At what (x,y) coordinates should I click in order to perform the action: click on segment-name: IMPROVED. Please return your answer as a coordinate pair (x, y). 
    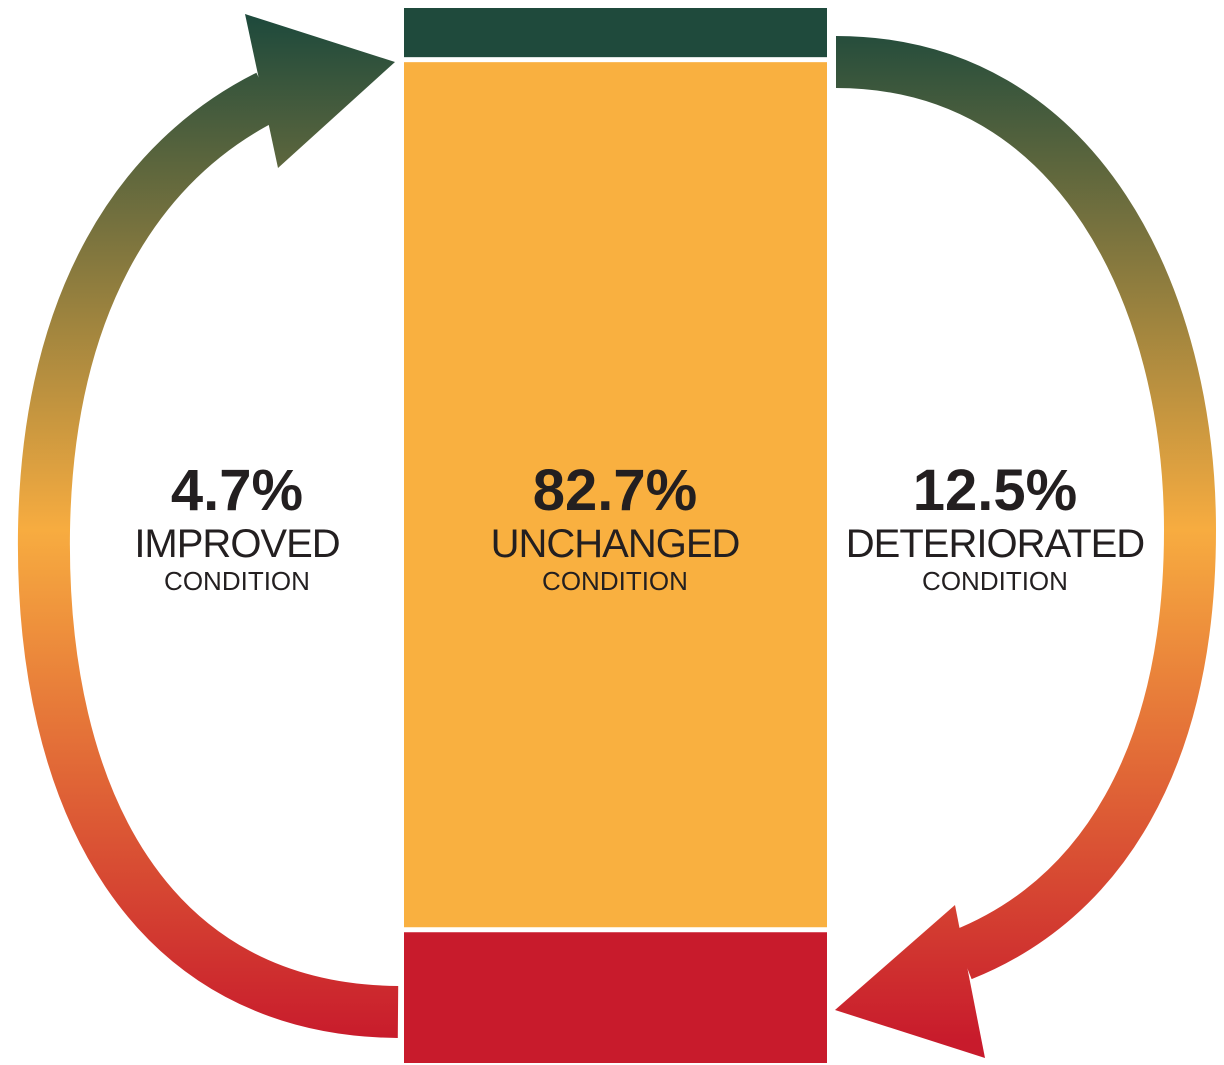
    Looking at the image, I should click on (236, 544).